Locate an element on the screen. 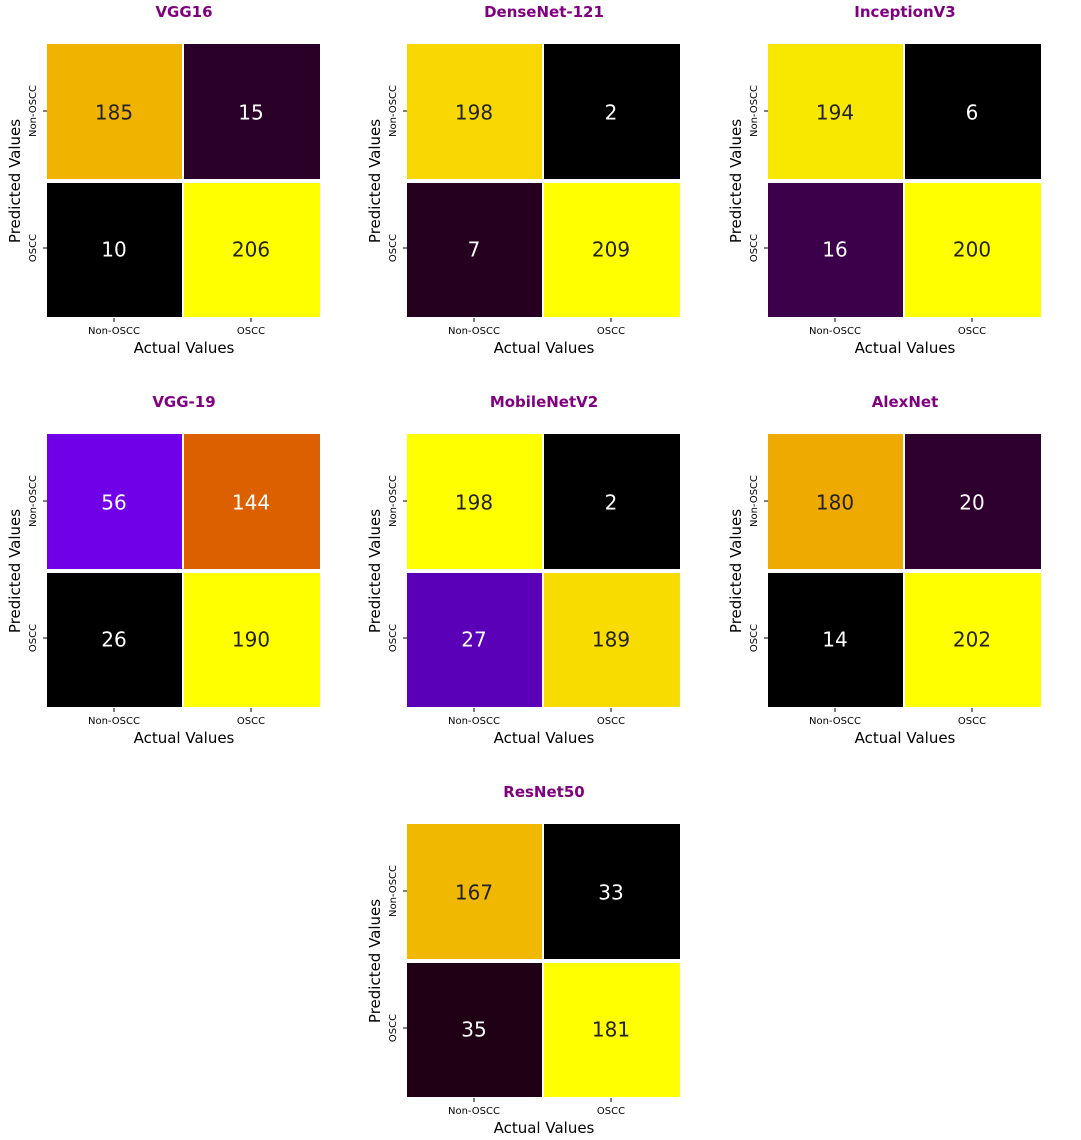 The height and width of the screenshot is (1140, 1081). cell-value-label: 190 is located at coordinates (251, 640).